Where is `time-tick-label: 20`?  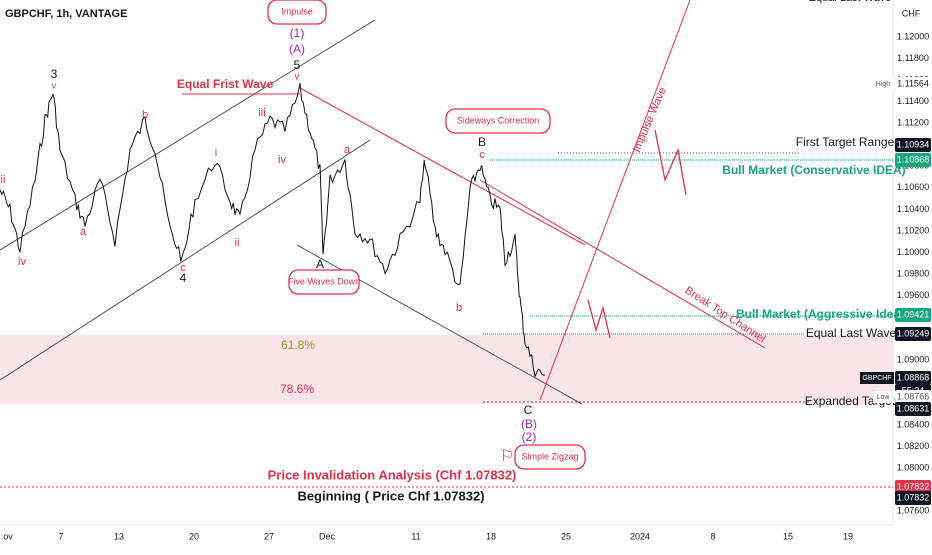 time-tick-label: 20 is located at coordinates (194, 536).